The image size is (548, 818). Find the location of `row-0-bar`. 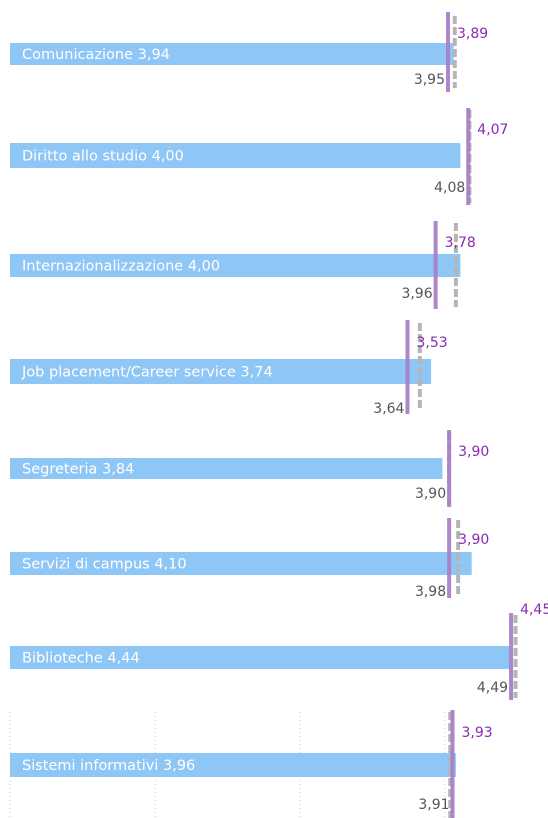

row-0-bar is located at coordinates (232, 54).